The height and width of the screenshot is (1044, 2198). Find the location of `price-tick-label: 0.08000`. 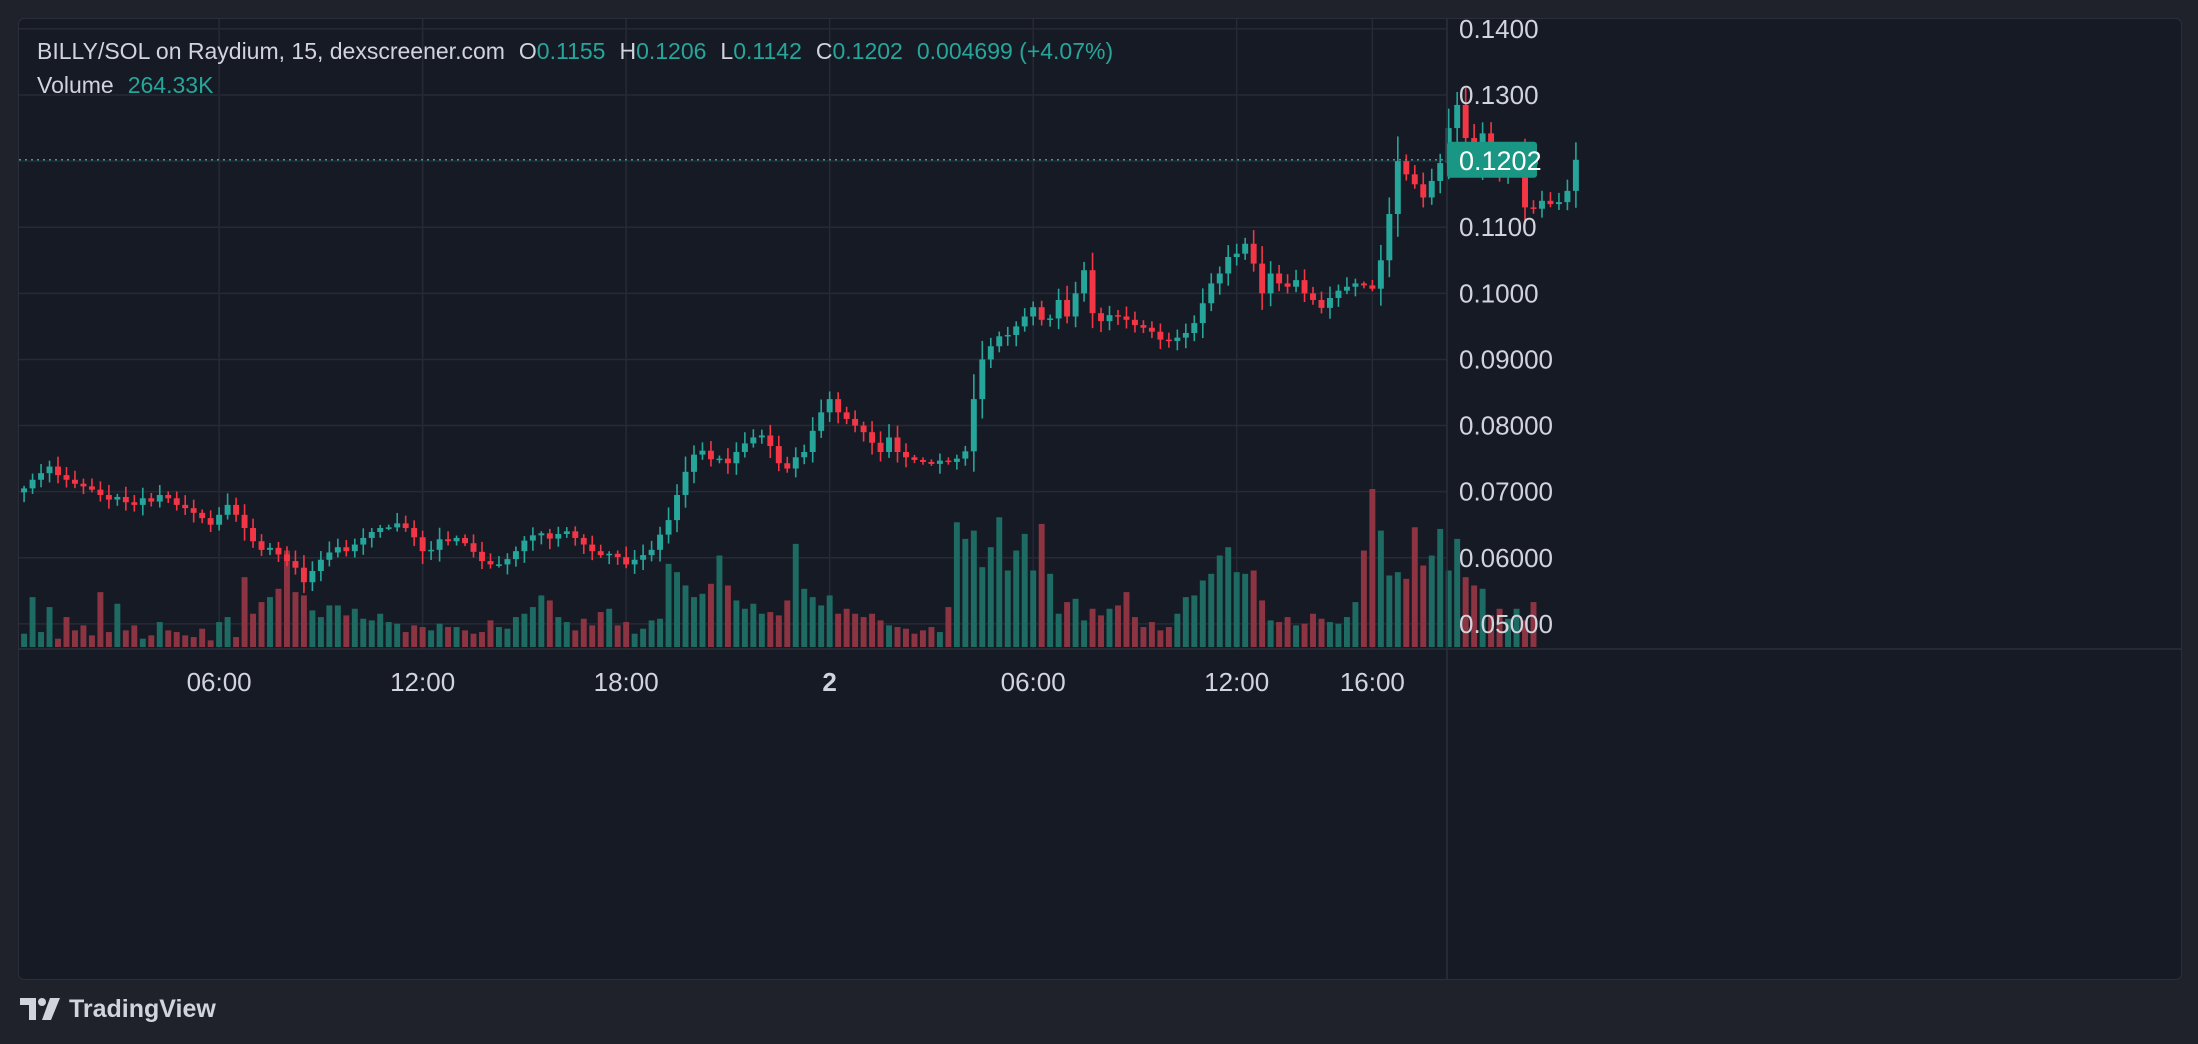

price-tick-label: 0.08000 is located at coordinates (1506, 426).